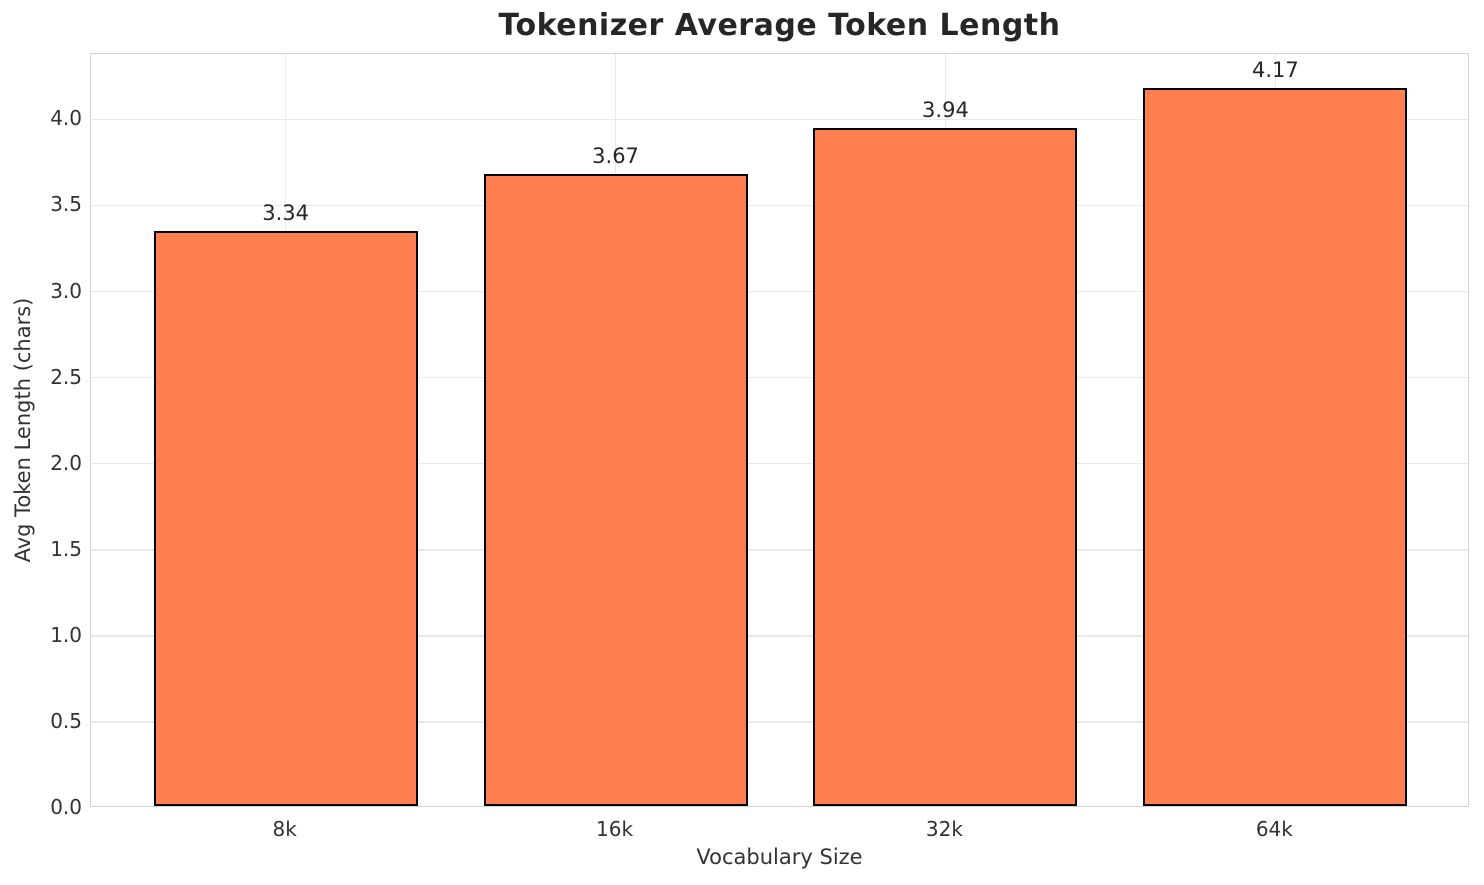 The height and width of the screenshot is (885, 1484). I want to click on x-tick-label-16k: 16k, so click(615, 829).